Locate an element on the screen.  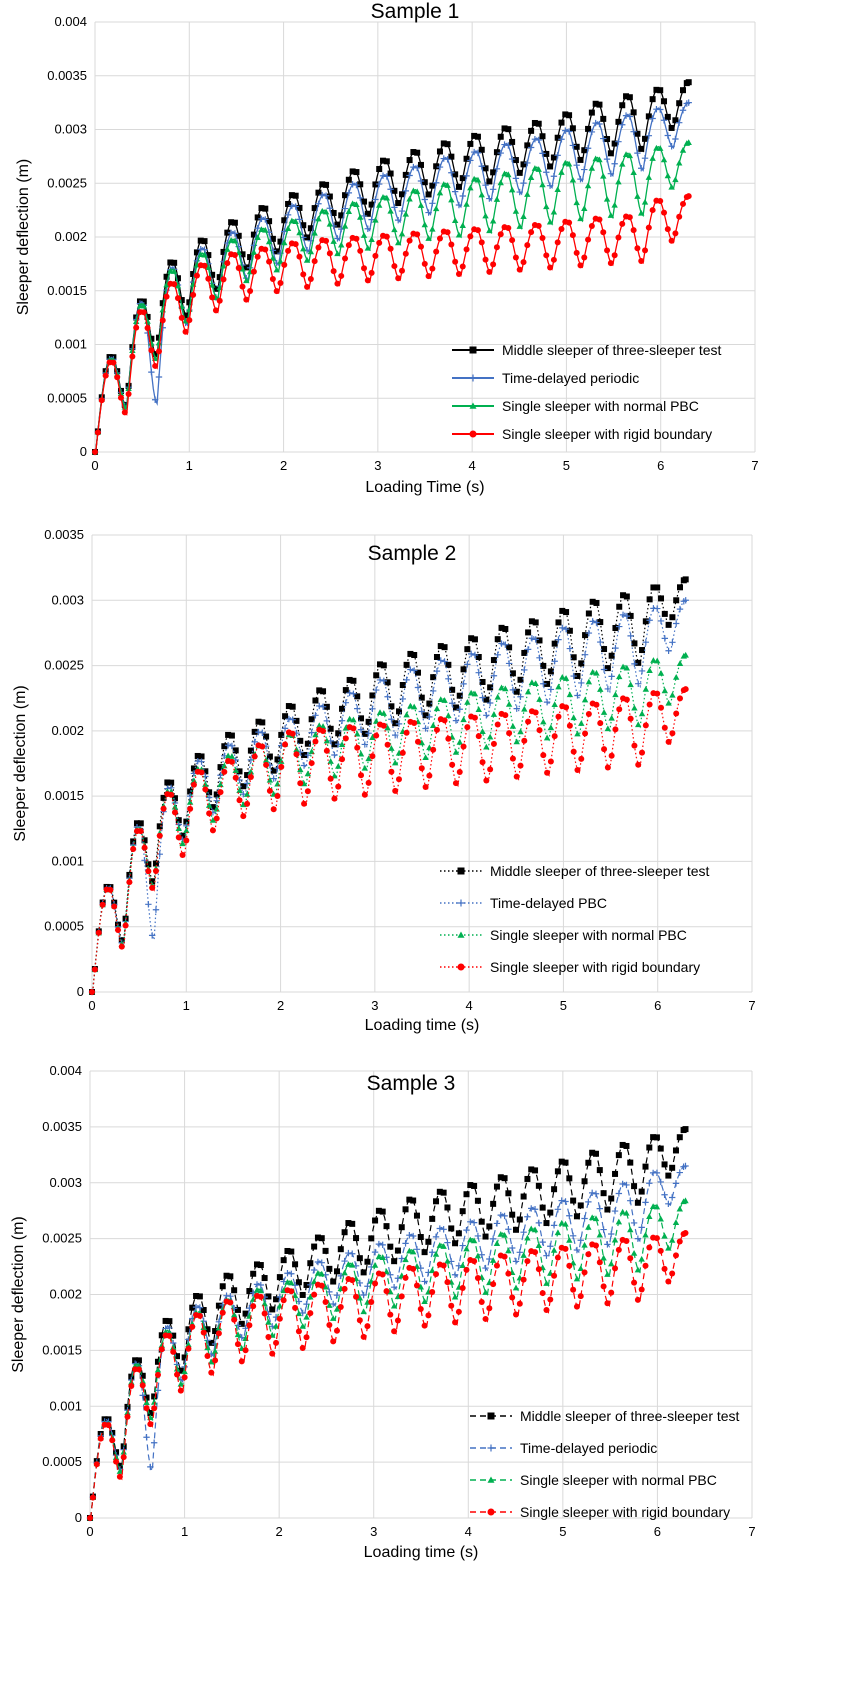
x-tick-label: 1 is located at coordinates (189, 465).